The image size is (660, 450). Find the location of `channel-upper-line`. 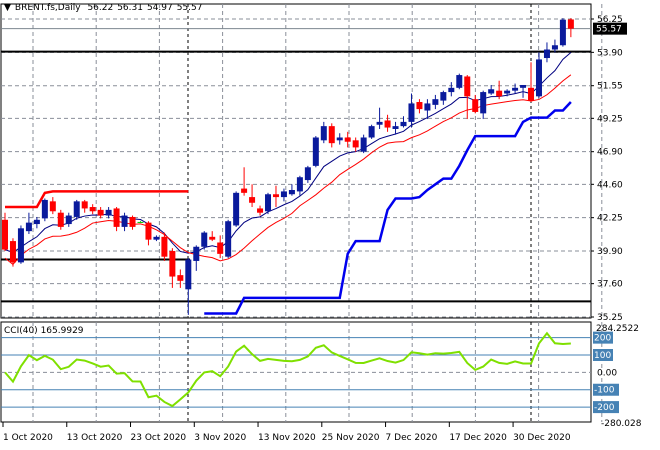

channel-upper-line is located at coordinates (97, 199).